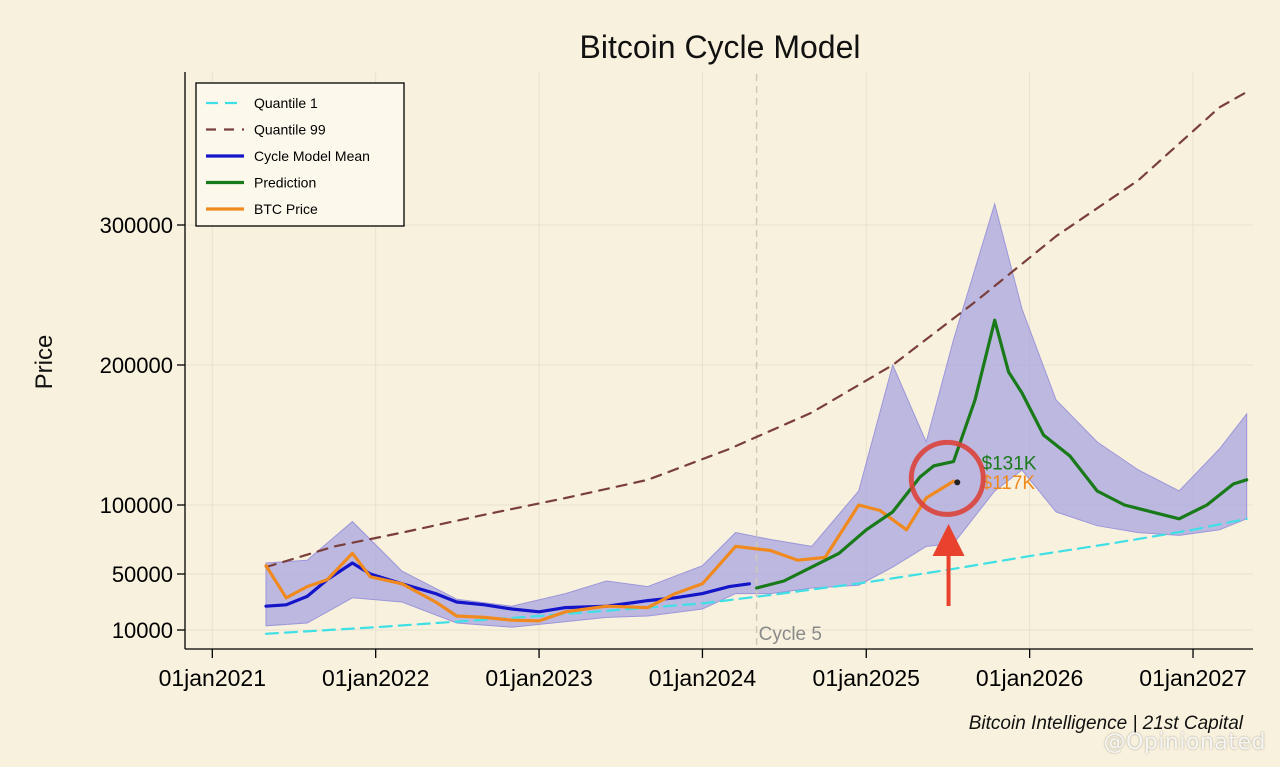 The width and height of the screenshot is (1280, 767). I want to click on legend-entry: Quantile 1, so click(286, 103).